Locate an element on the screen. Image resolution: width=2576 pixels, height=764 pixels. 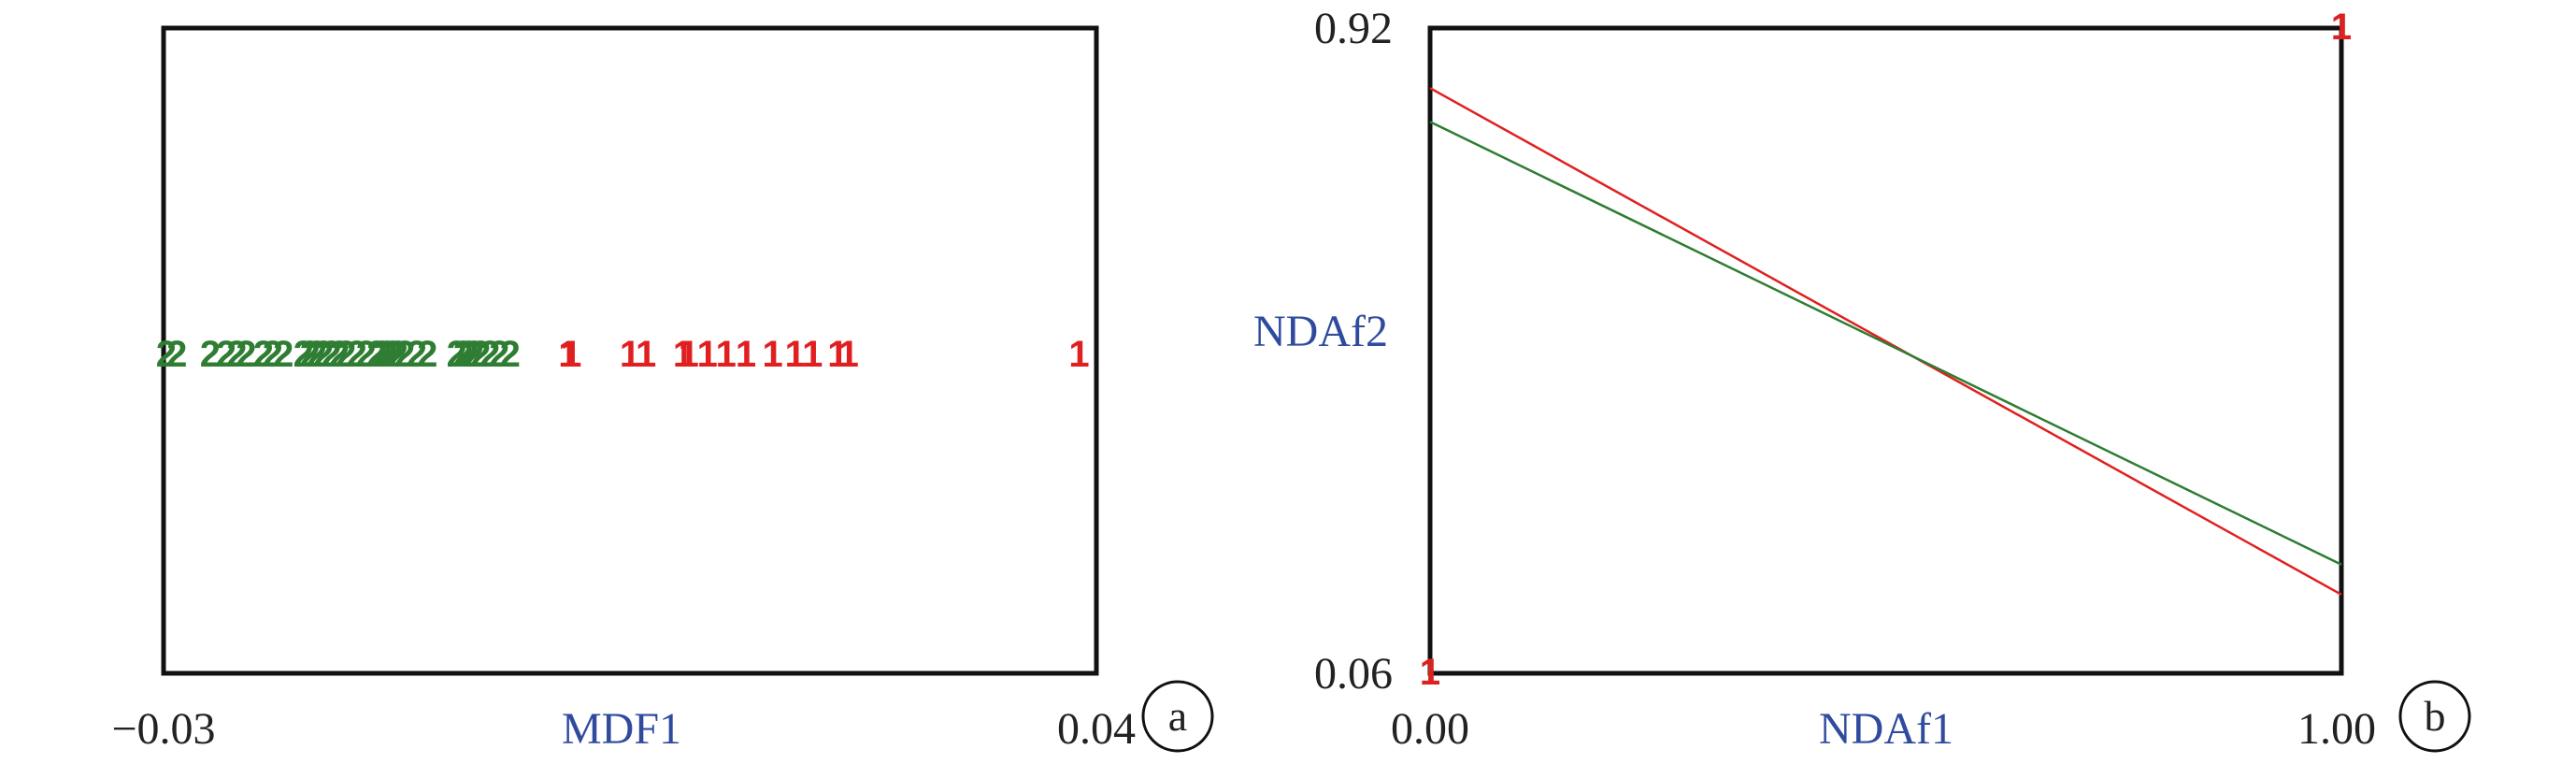
panel-b-ytick-max: 0.92 is located at coordinates (1353, 28).